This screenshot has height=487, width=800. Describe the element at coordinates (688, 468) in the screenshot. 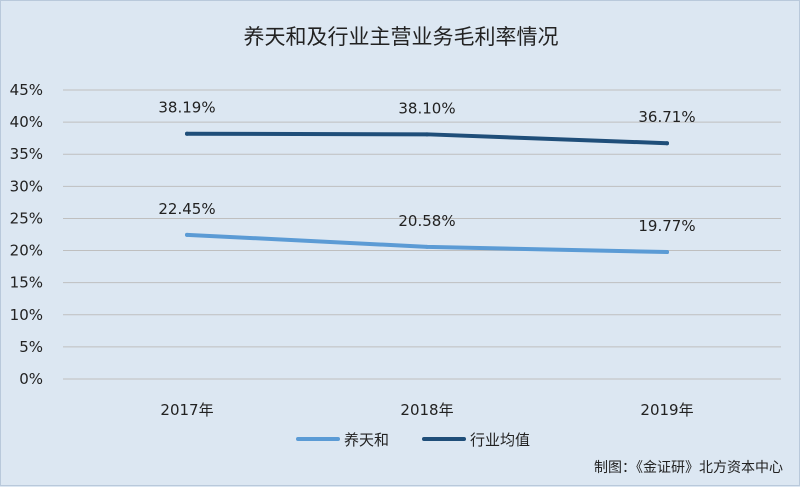

I see `source-credit: 制图：《金证研》北方资本中心` at that location.